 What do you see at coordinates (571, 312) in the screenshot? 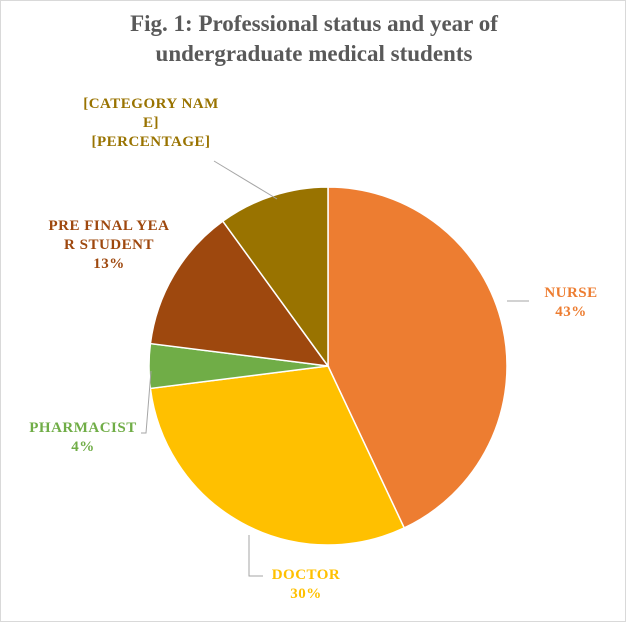
I see `label-value: 43%` at bounding box center [571, 312].